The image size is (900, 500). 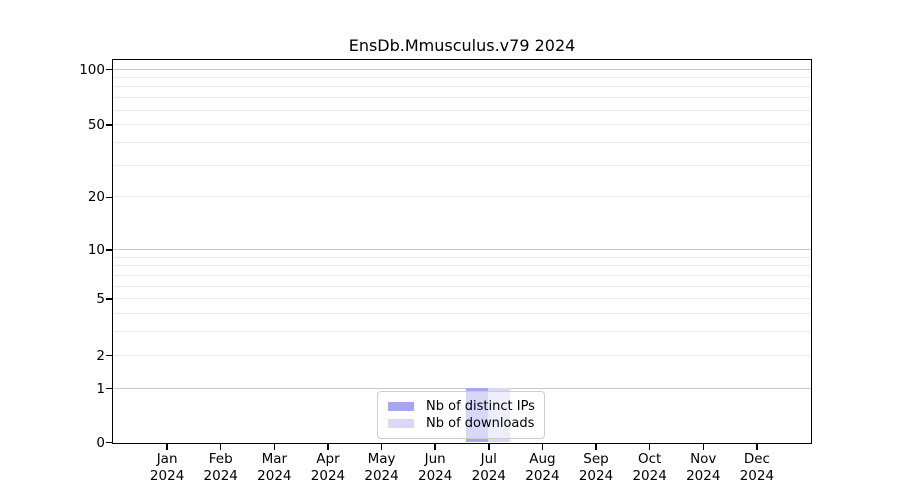 What do you see at coordinates (703, 476) in the screenshot?
I see `x-tick-label-year-11: 2024` at bounding box center [703, 476].